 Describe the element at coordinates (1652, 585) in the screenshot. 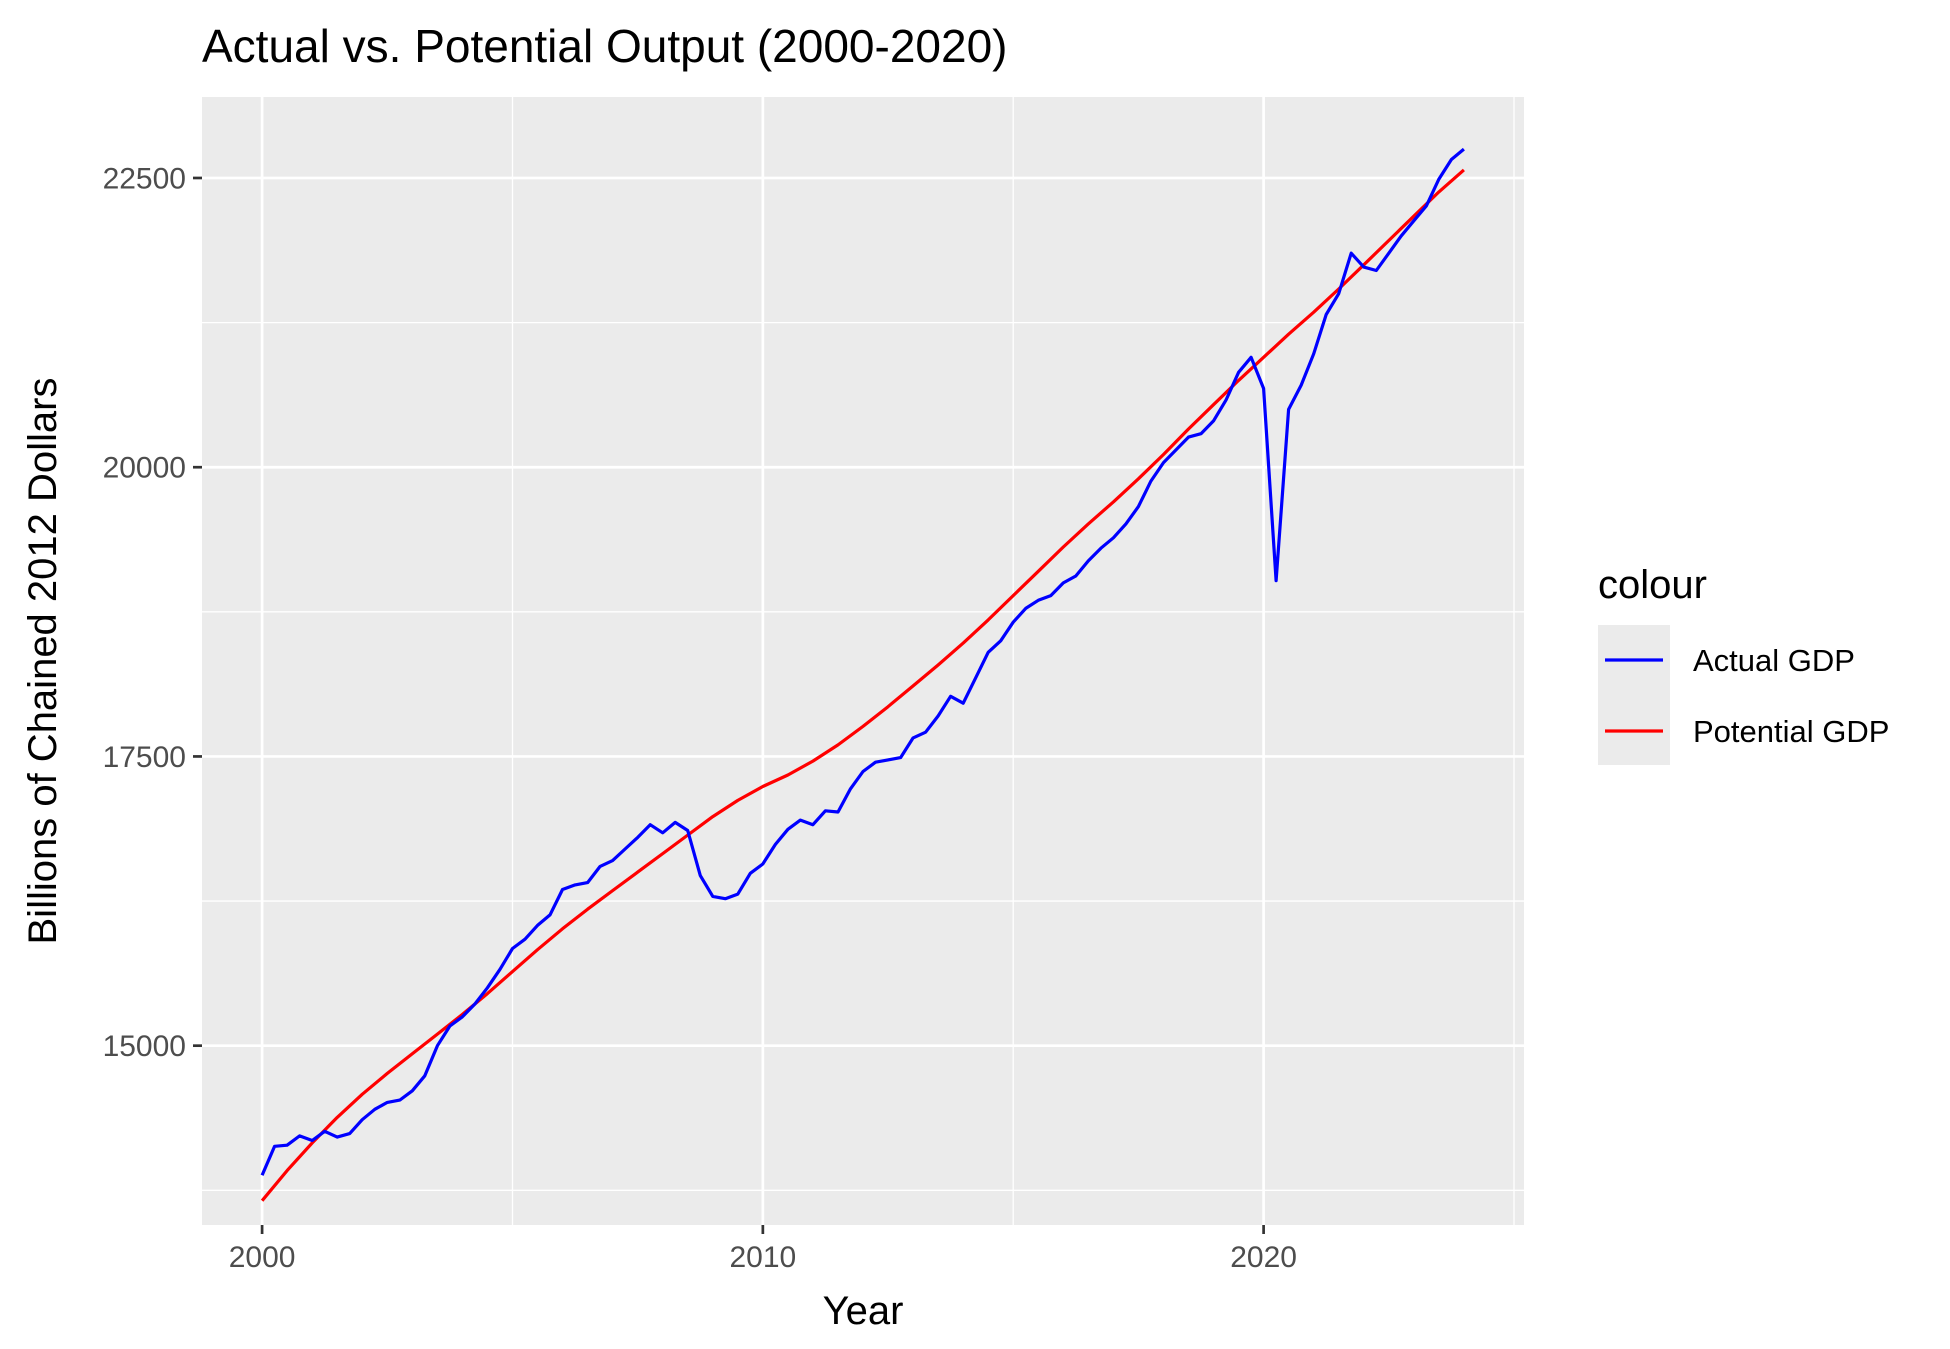

I see `legend-title: colour` at that location.